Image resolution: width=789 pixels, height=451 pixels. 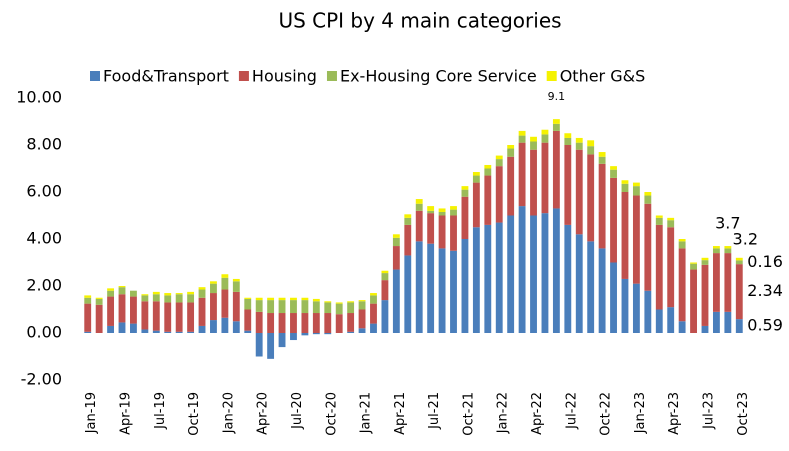 I want to click on x-tick: Oct-19, so click(x=194, y=414).